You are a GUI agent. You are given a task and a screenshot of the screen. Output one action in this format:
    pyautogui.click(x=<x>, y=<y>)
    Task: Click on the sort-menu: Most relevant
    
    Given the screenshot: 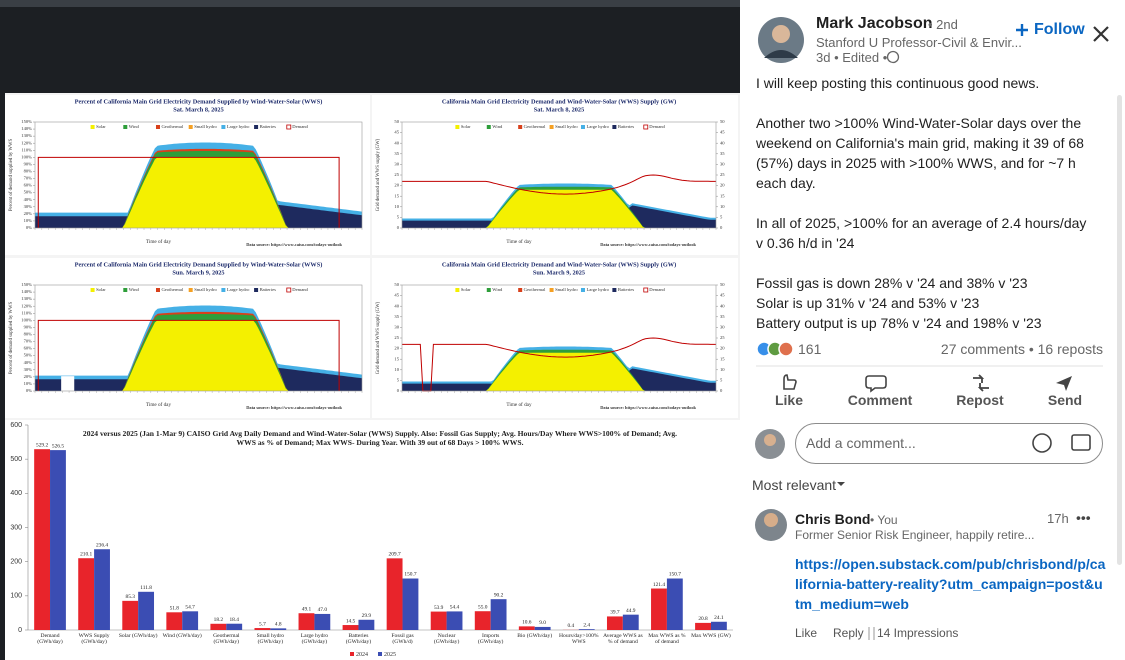 What is the action you would take?
    pyautogui.click(x=794, y=485)
    